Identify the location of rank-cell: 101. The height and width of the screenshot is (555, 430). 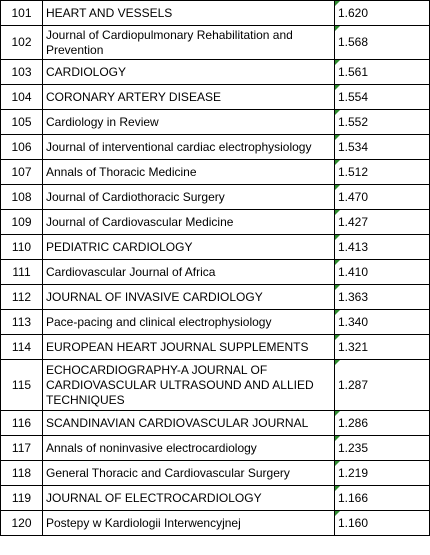
(21, 13).